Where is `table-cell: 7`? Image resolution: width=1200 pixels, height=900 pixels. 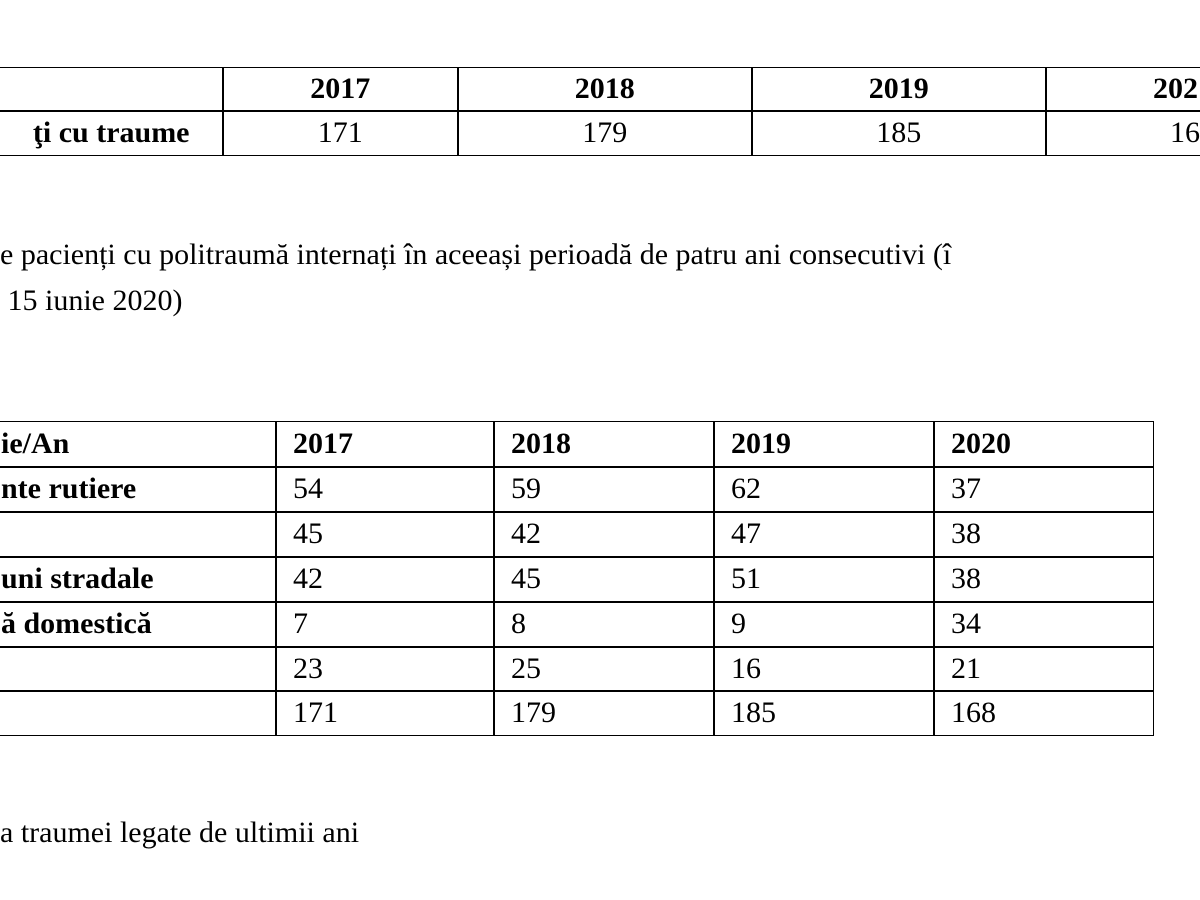 table-cell: 7 is located at coordinates (385, 624).